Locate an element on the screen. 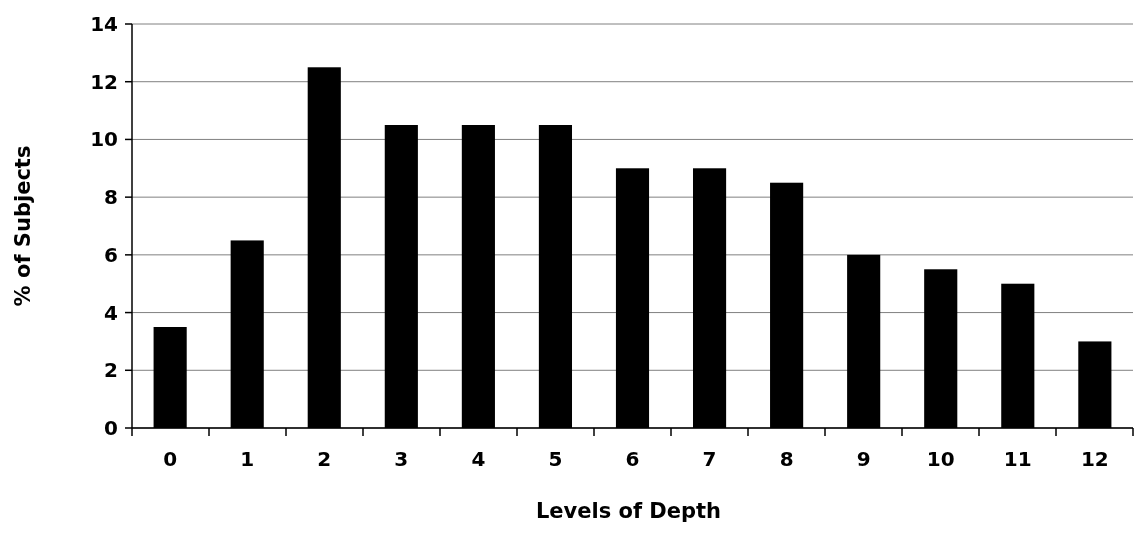 Image resolution: width=1139 pixels, height=542 pixels. x-tick-label: 1 is located at coordinates (247, 459).